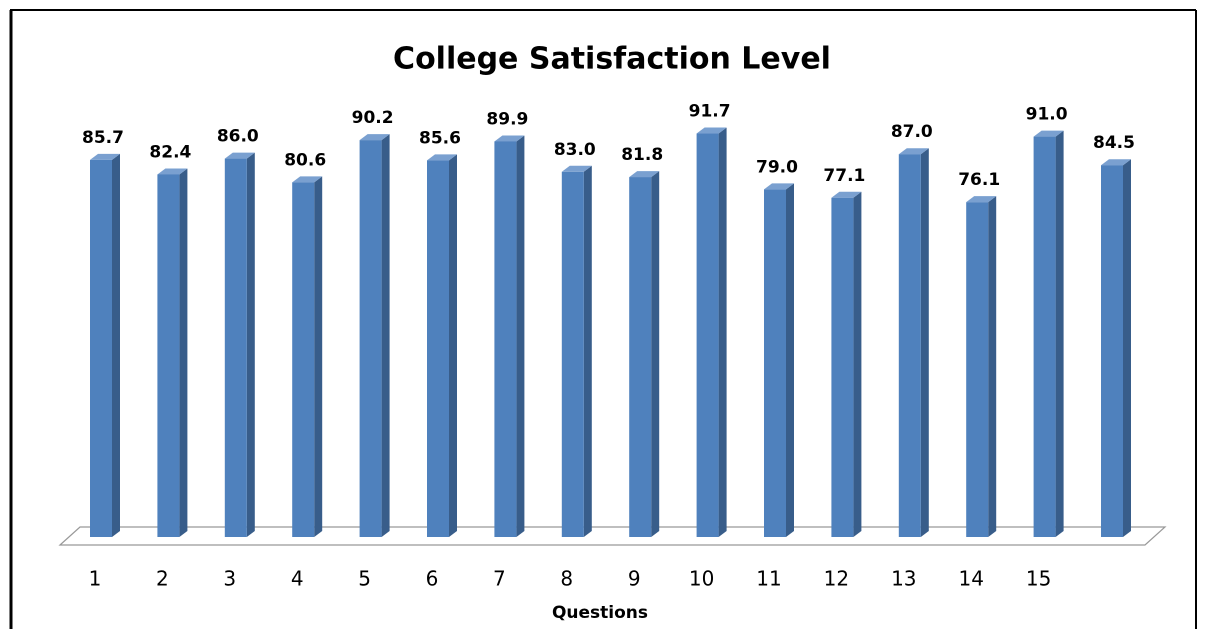 The height and width of the screenshot is (633, 1205). I want to click on data-label: 82.4, so click(170, 152).